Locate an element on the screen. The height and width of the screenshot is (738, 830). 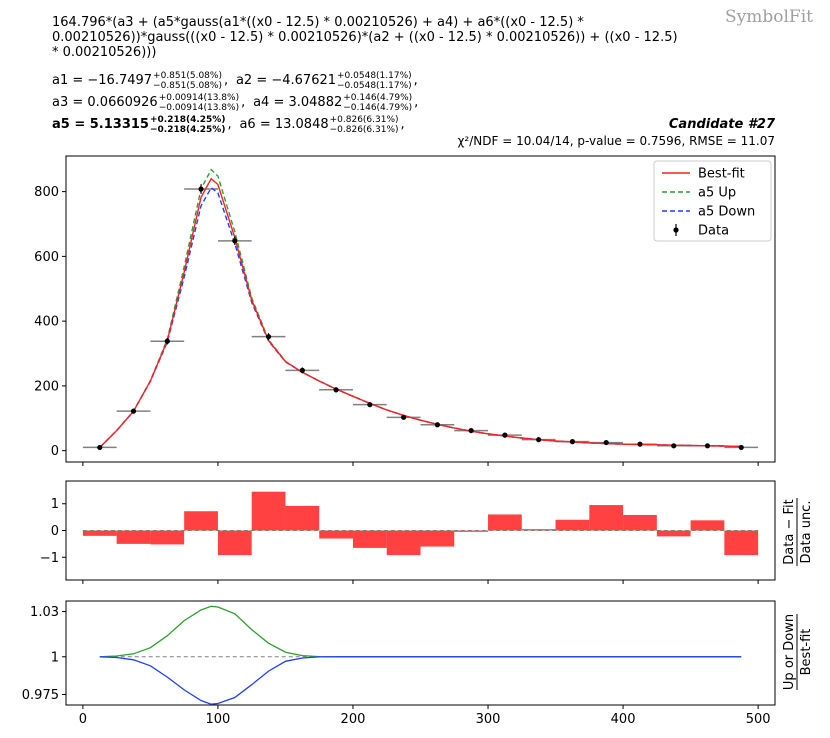
param-a1-lower: −0.851(5.08%) is located at coordinates (187, 86).